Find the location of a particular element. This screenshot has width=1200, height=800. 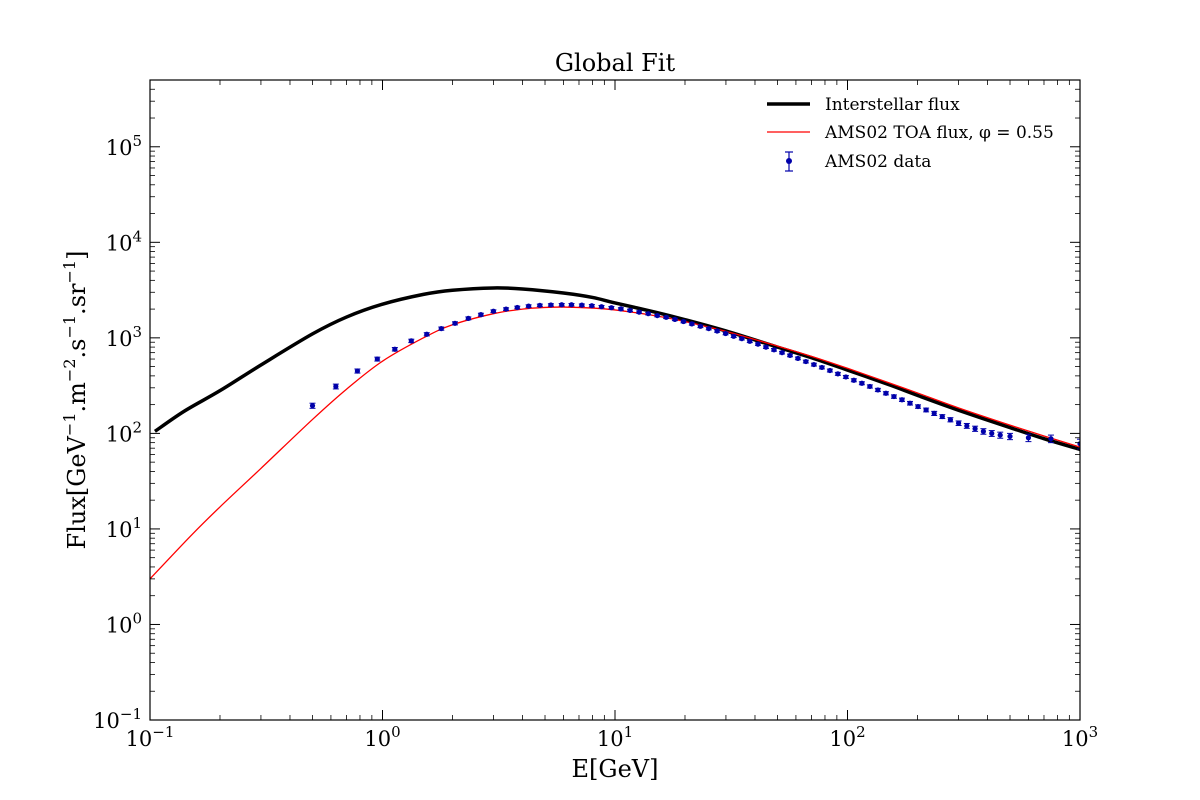

y-label-base: Flux[GeV is located at coordinates (77, 492).